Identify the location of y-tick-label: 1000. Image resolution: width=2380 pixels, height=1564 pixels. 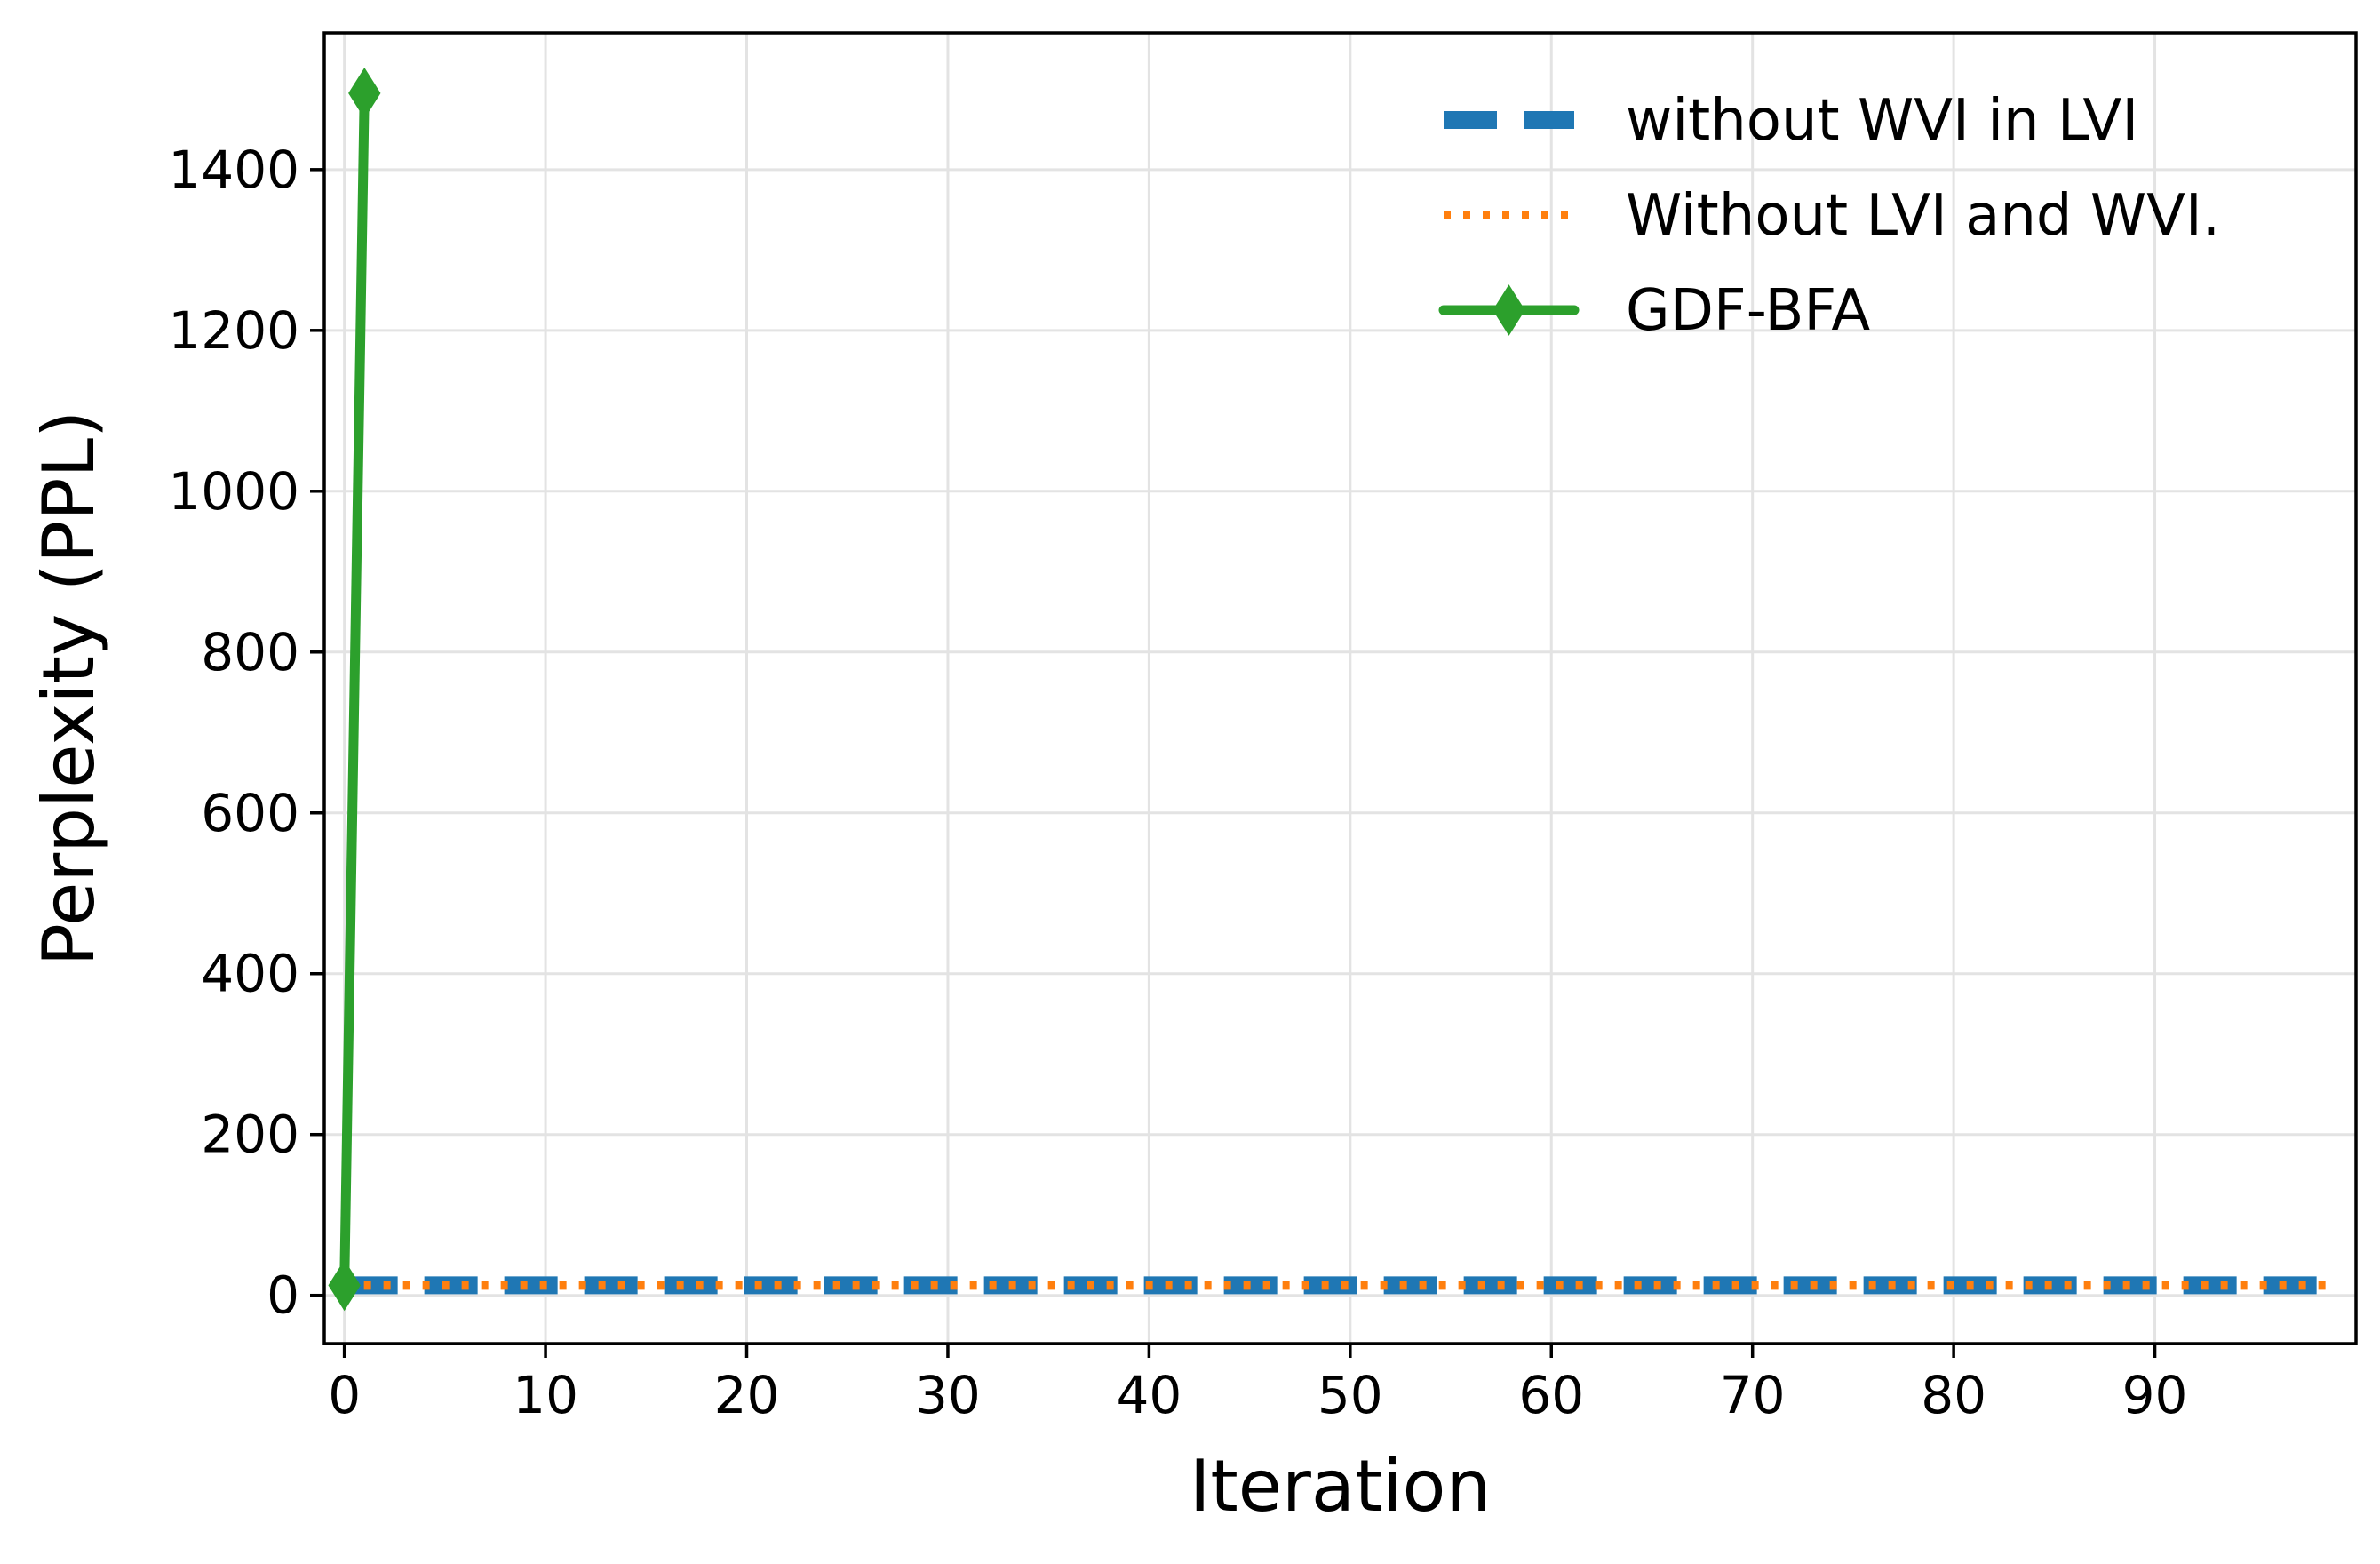
(233, 491).